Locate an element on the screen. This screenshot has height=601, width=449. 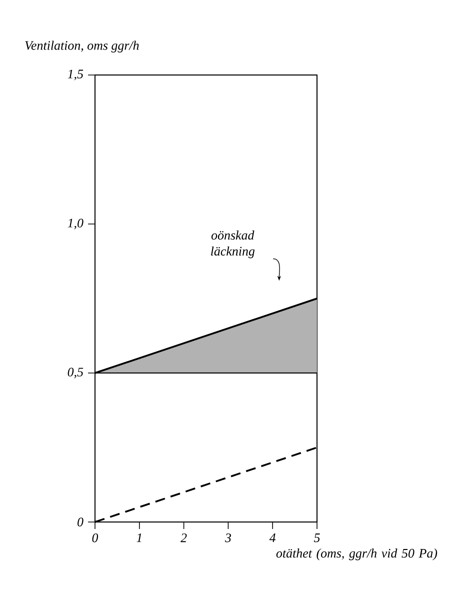
annotation: oönskad läckning is located at coordinates (233, 244).